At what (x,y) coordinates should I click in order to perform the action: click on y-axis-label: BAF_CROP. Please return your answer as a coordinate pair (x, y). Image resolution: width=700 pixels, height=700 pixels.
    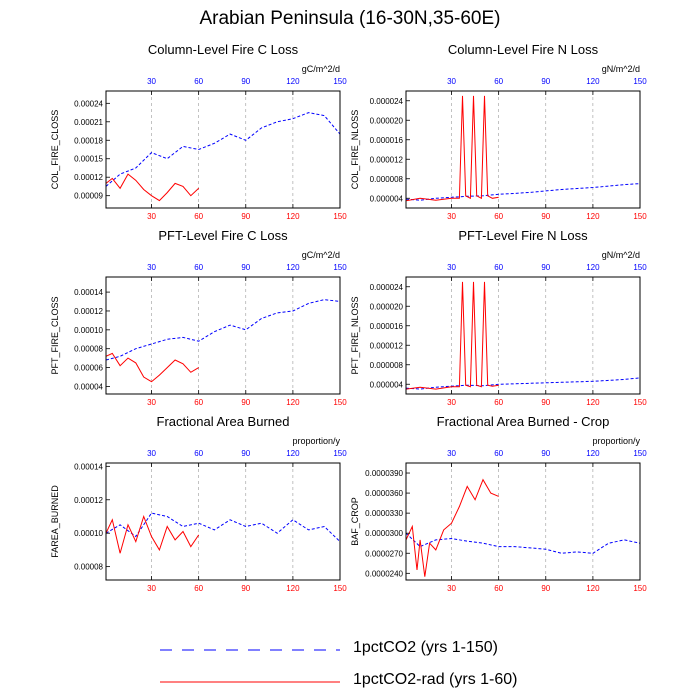
    Looking at the image, I should click on (355, 521).